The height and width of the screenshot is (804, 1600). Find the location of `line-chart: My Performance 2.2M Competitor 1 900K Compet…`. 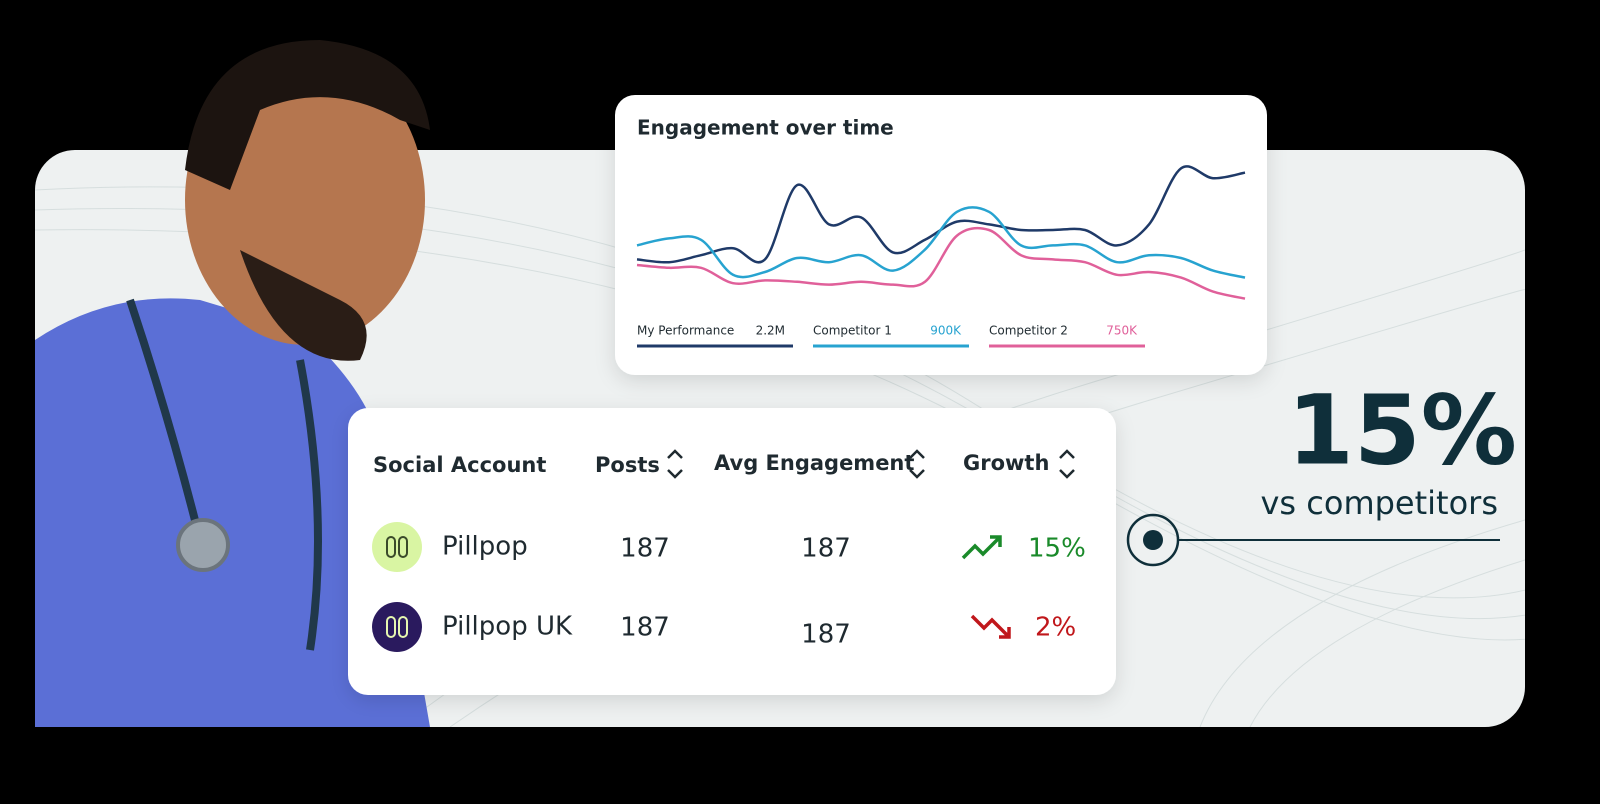

line-chart: My Performance 2.2M Competitor 1 900K Compet… is located at coordinates (941, 256).